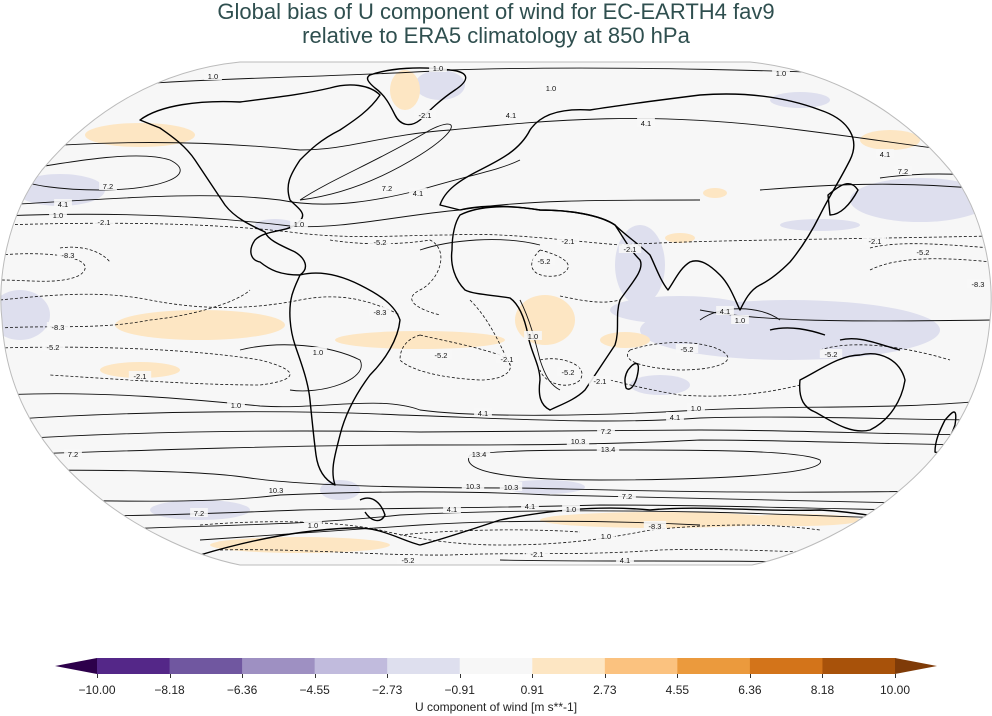 This screenshot has width=992, height=716. I want to click on colorbar-tick-label: −4.55, so click(314, 690).